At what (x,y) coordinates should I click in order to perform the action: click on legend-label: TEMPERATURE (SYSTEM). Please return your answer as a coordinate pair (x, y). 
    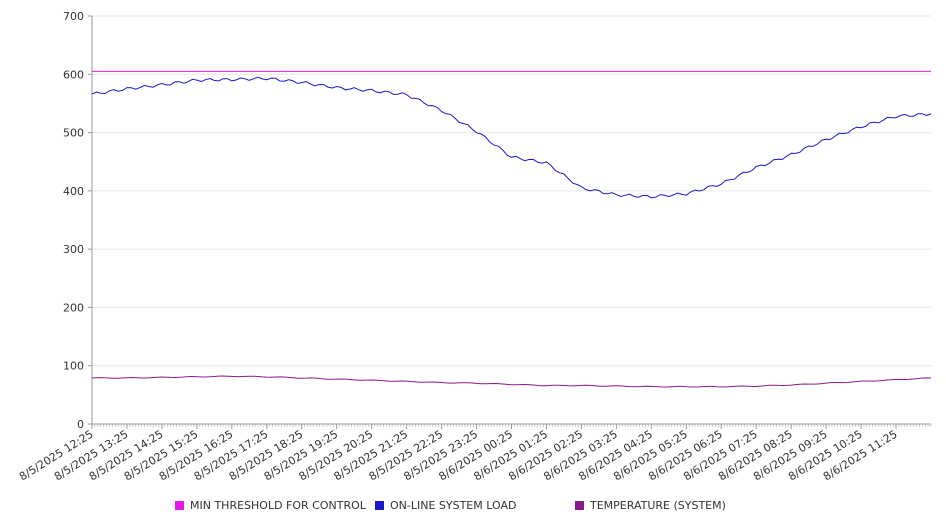
    Looking at the image, I should click on (657, 505).